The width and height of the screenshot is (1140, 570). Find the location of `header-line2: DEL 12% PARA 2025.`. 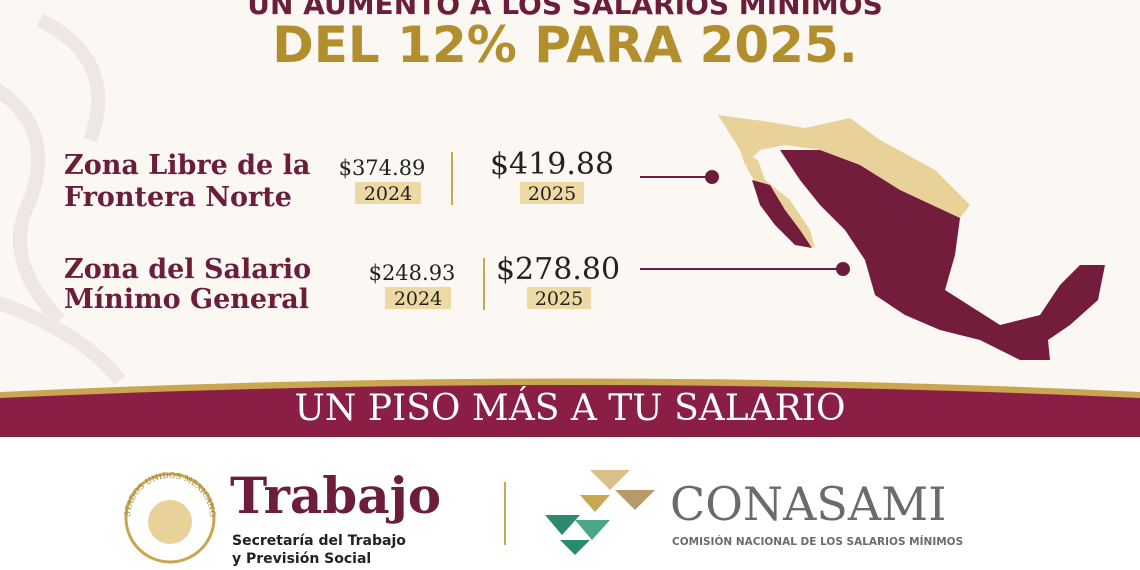

header-line2: DEL 12% PARA 2025. is located at coordinates (565, 45).